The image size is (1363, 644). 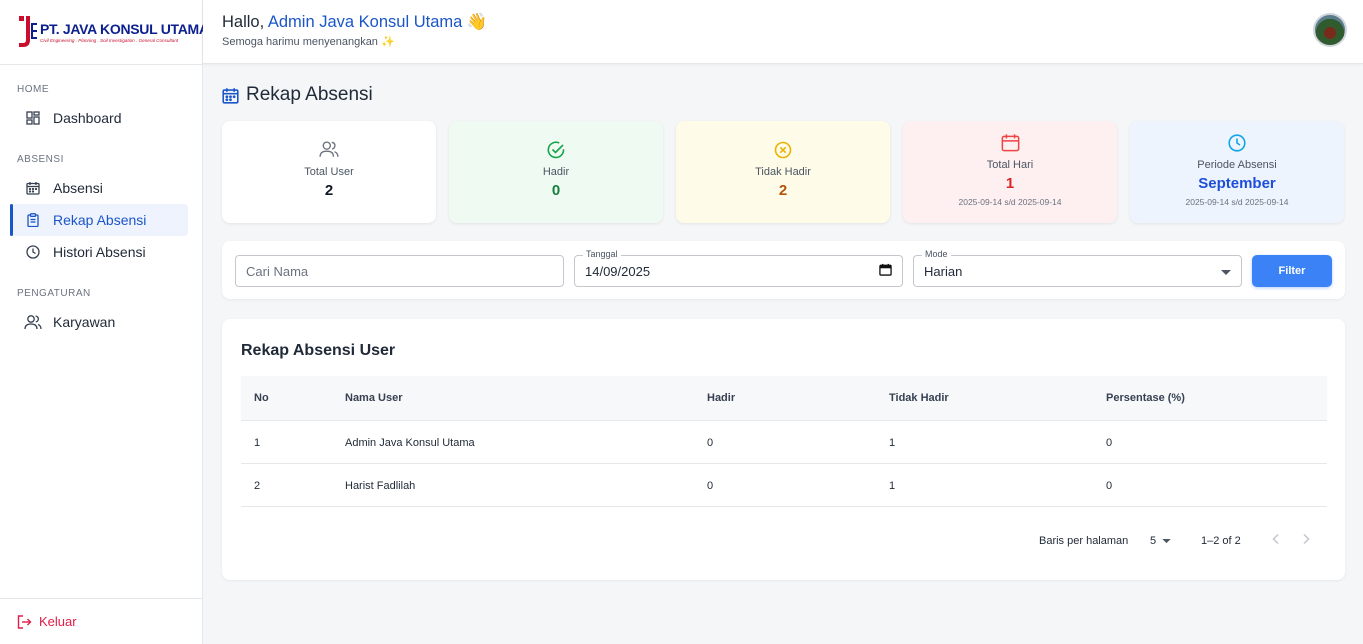 What do you see at coordinates (1306, 540) in the screenshot?
I see `next-page-button` at bounding box center [1306, 540].